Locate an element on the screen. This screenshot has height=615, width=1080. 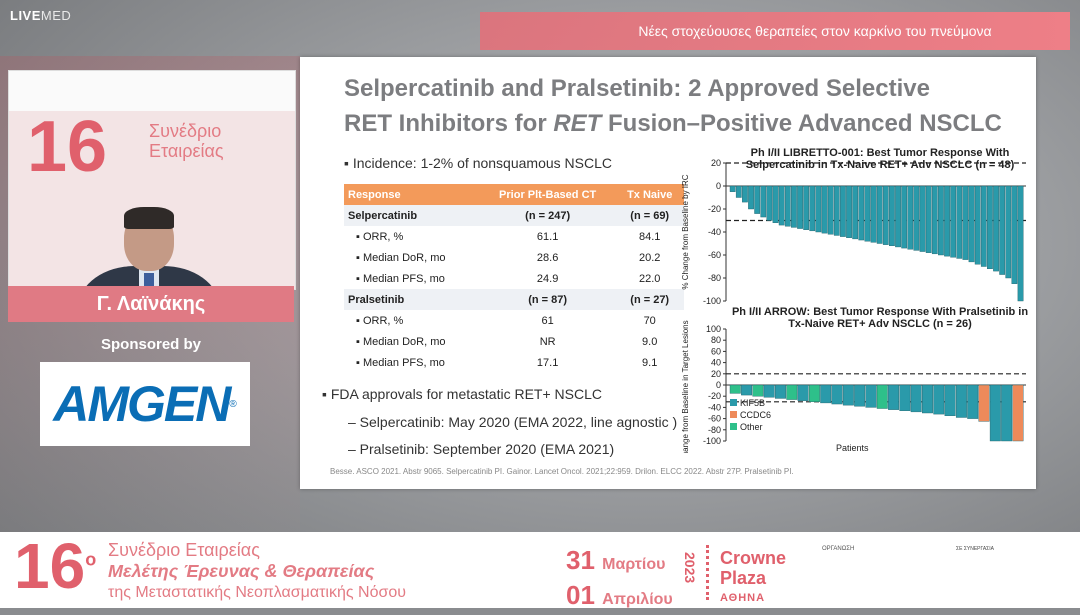
table-cell: 70 is located at coordinates (649, 320).